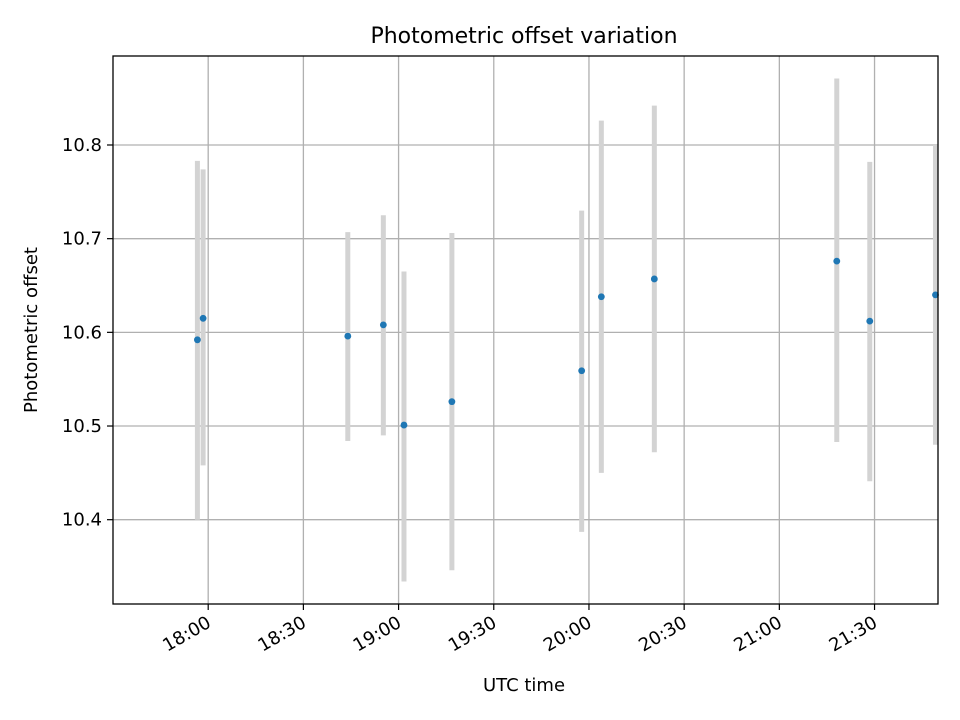 This screenshot has width=960, height=720. I want to click on y-axis-label: Photometric offset, so click(31, 330).